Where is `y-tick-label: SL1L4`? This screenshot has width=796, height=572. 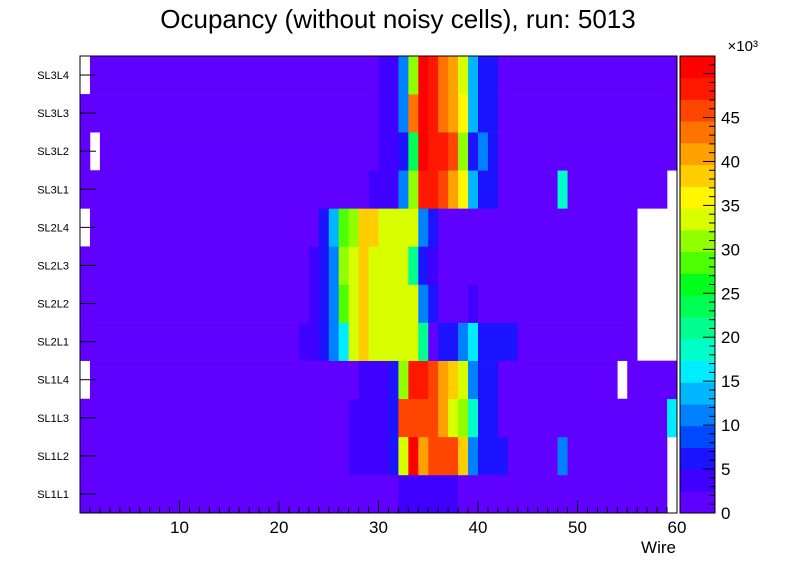 y-tick-label: SL1L4 is located at coordinates (53, 381).